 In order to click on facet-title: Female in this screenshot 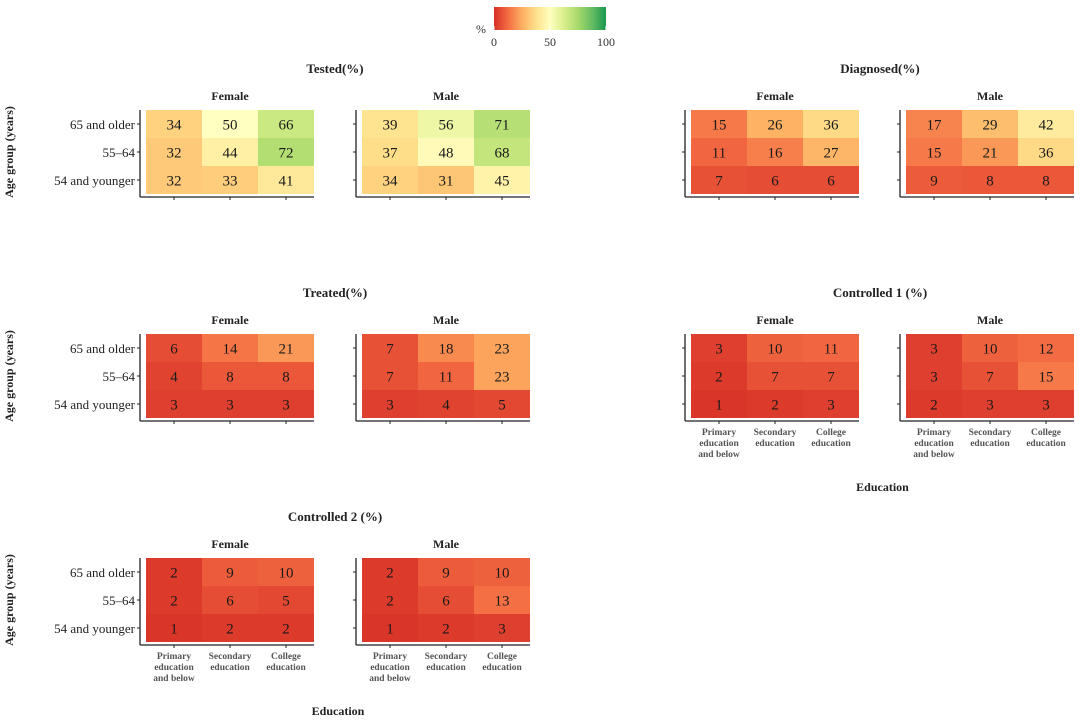, I will do `click(230, 544)`.